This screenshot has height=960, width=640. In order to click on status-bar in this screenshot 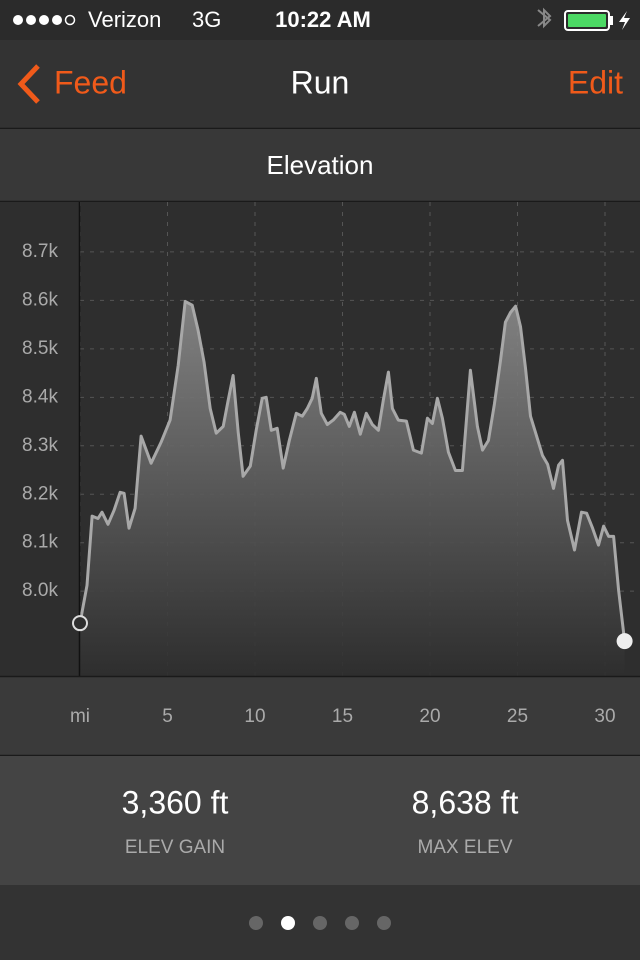, I will do `click(320, 20)`.